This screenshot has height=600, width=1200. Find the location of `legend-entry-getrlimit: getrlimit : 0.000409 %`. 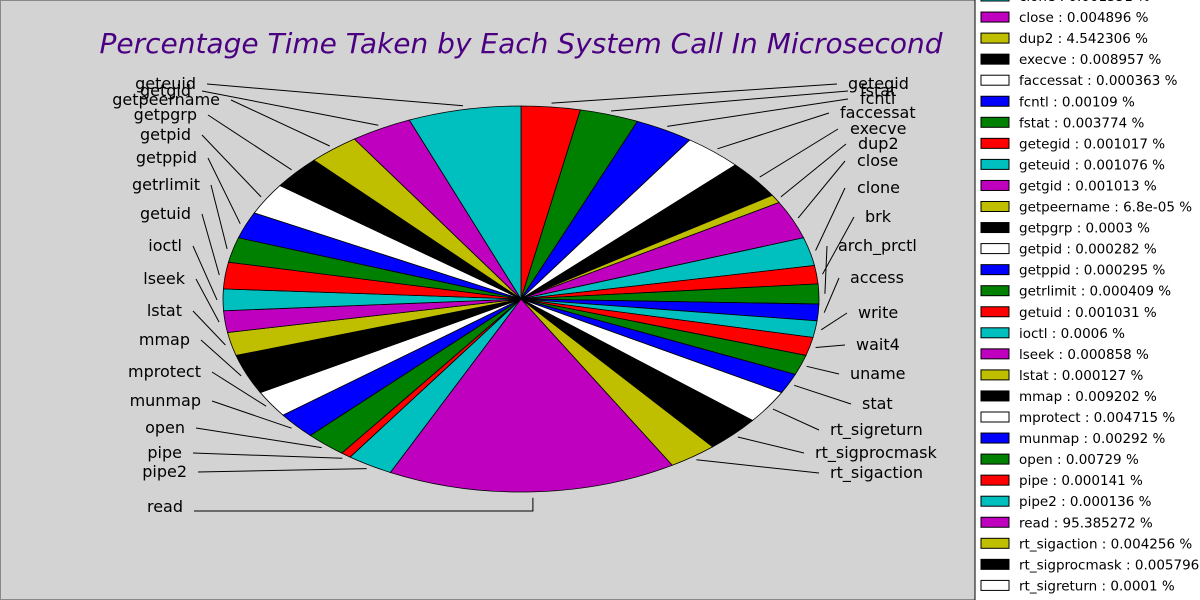

legend-entry-getrlimit: getrlimit : 0.000409 % is located at coordinates (1095, 292).